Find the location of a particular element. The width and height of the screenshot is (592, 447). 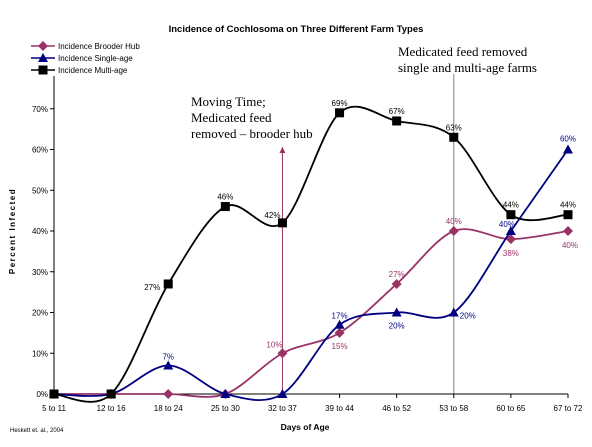

source-note: Heskett et. al., 2004 is located at coordinates (37, 431).